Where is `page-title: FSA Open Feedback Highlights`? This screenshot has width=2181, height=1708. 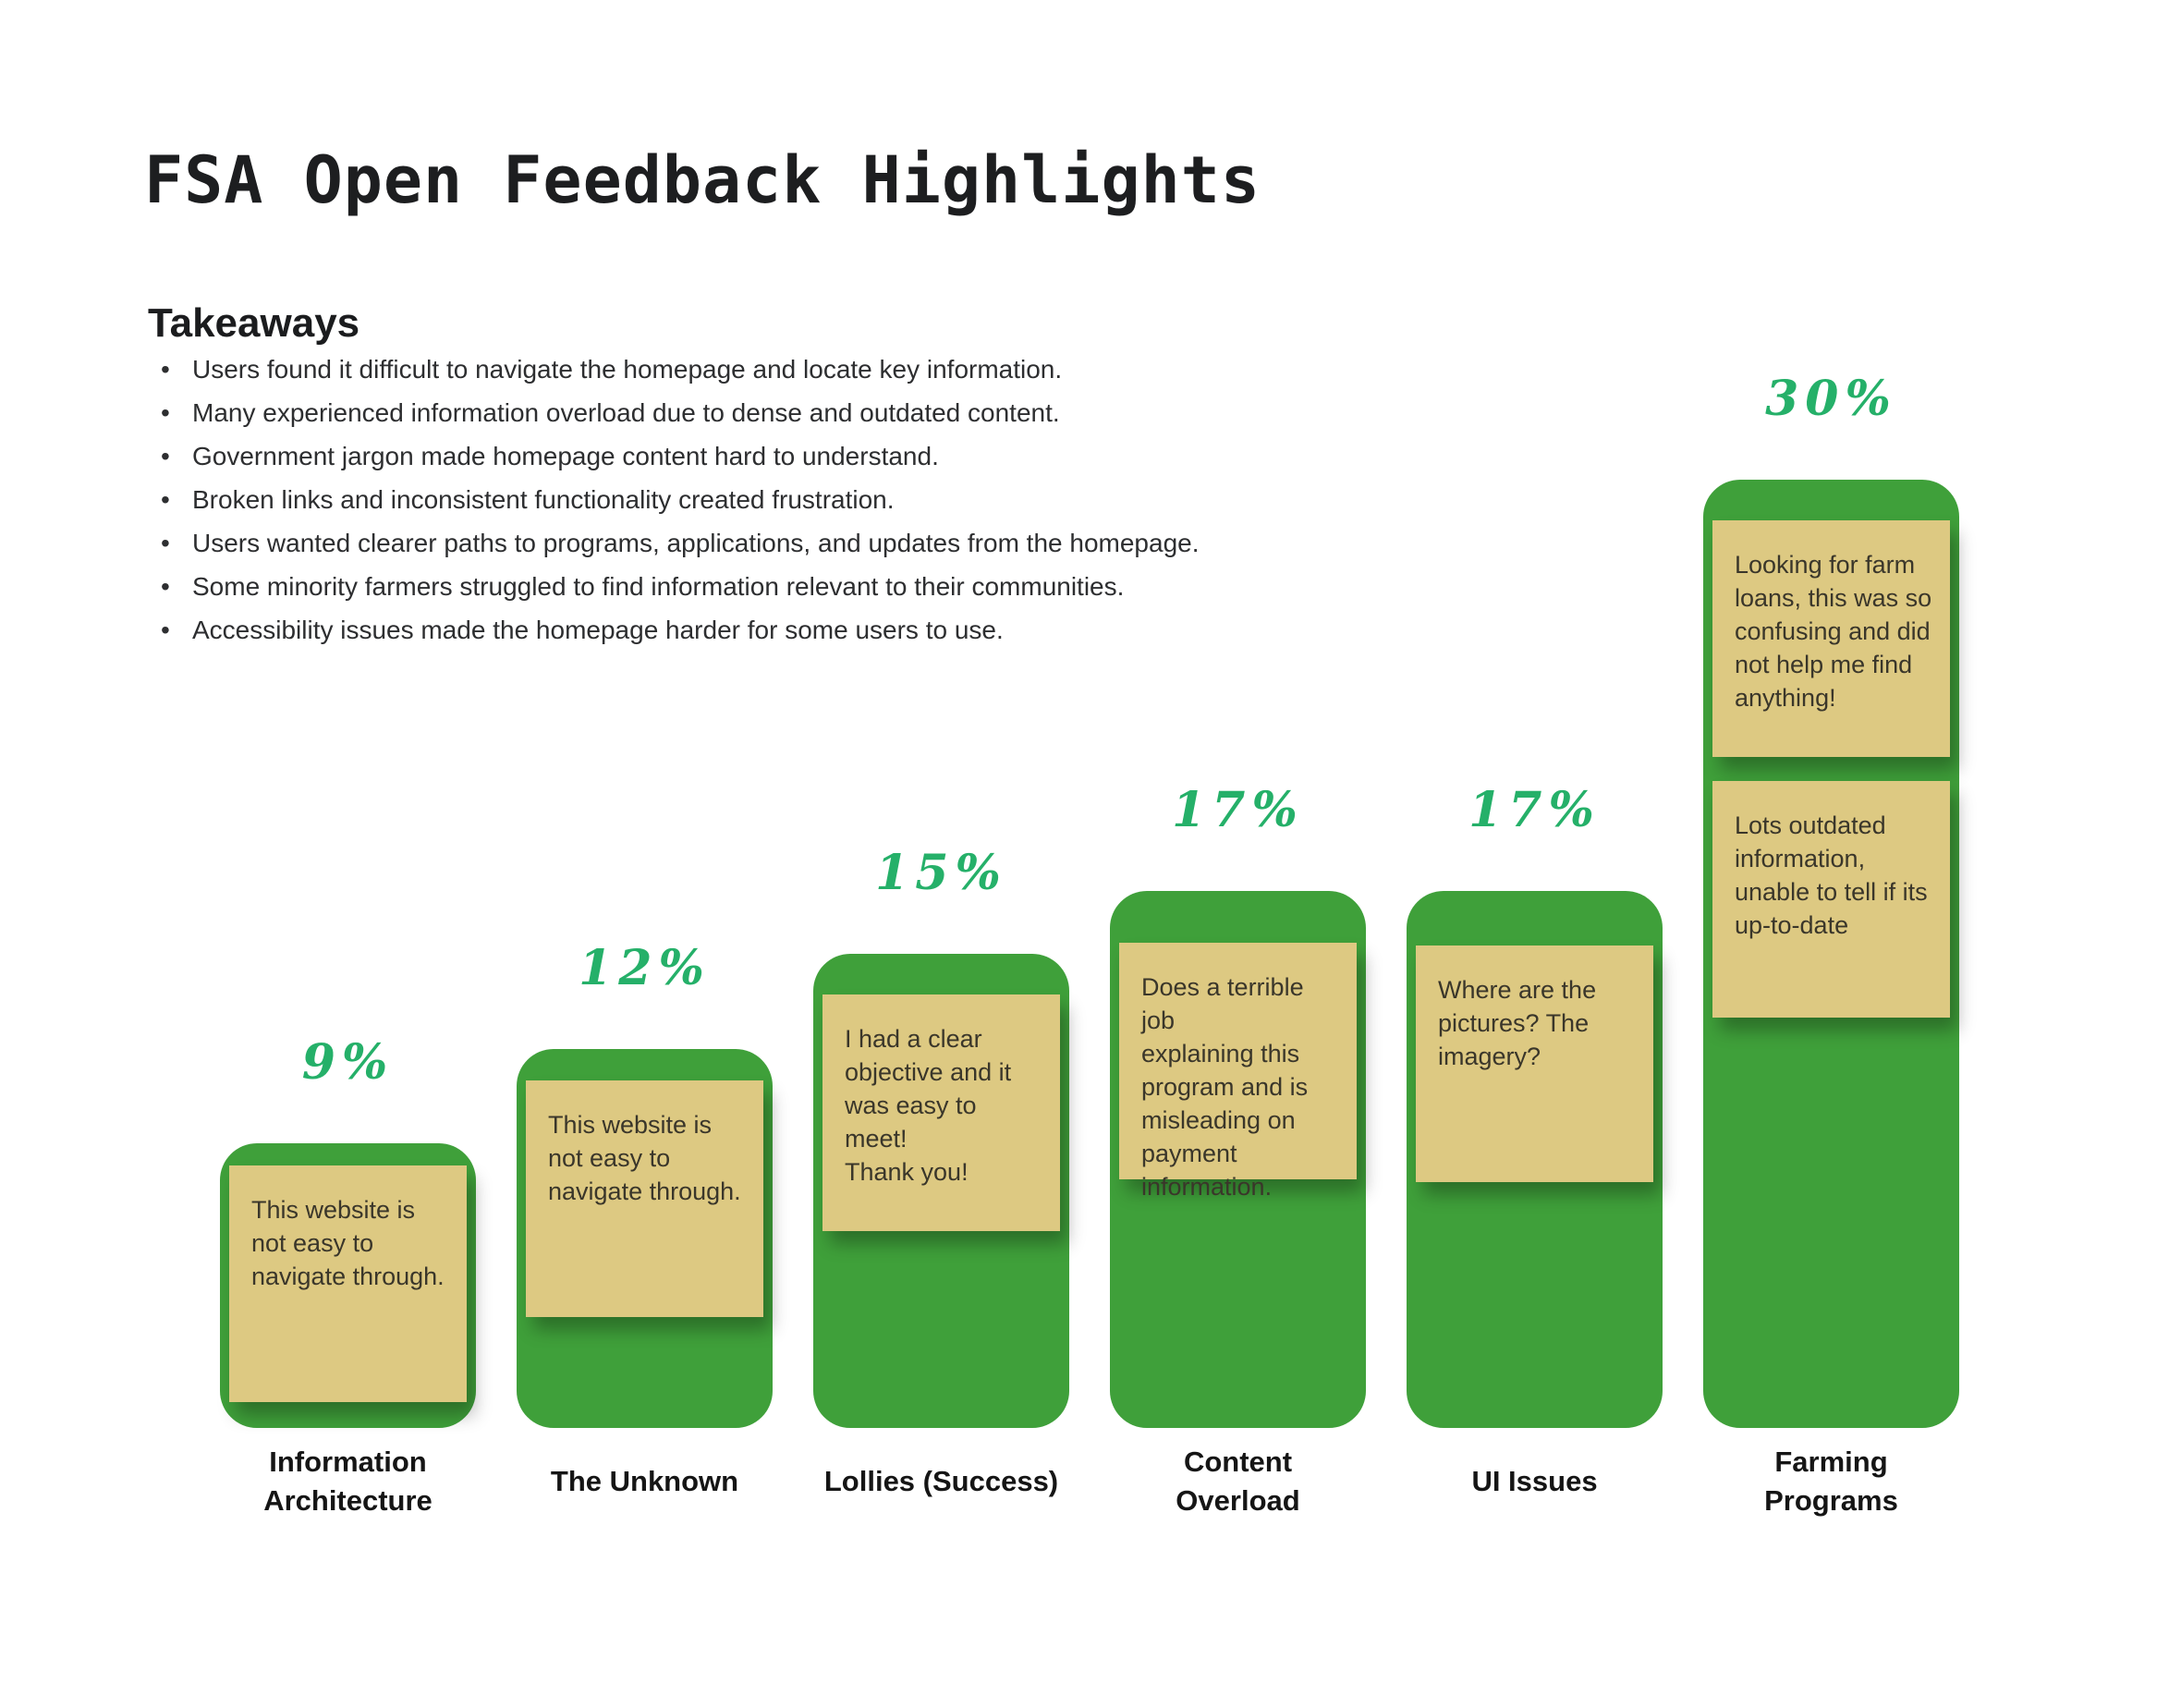
page-title: FSA Open Feedback Highlights is located at coordinates (703, 179).